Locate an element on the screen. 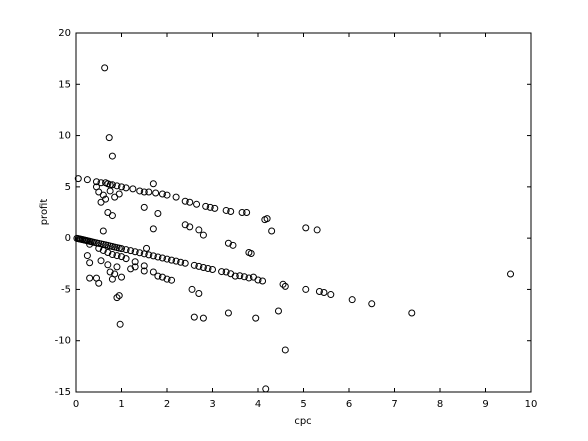  x-tick-label: 6 is located at coordinates (349, 404).